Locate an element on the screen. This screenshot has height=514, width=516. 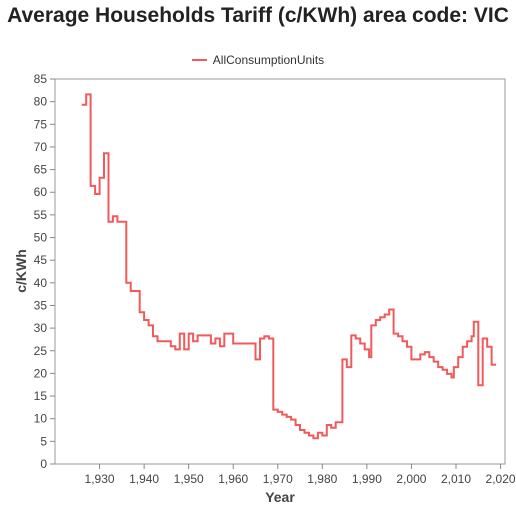
x-tick-label: 2,010 is located at coordinates (456, 479).